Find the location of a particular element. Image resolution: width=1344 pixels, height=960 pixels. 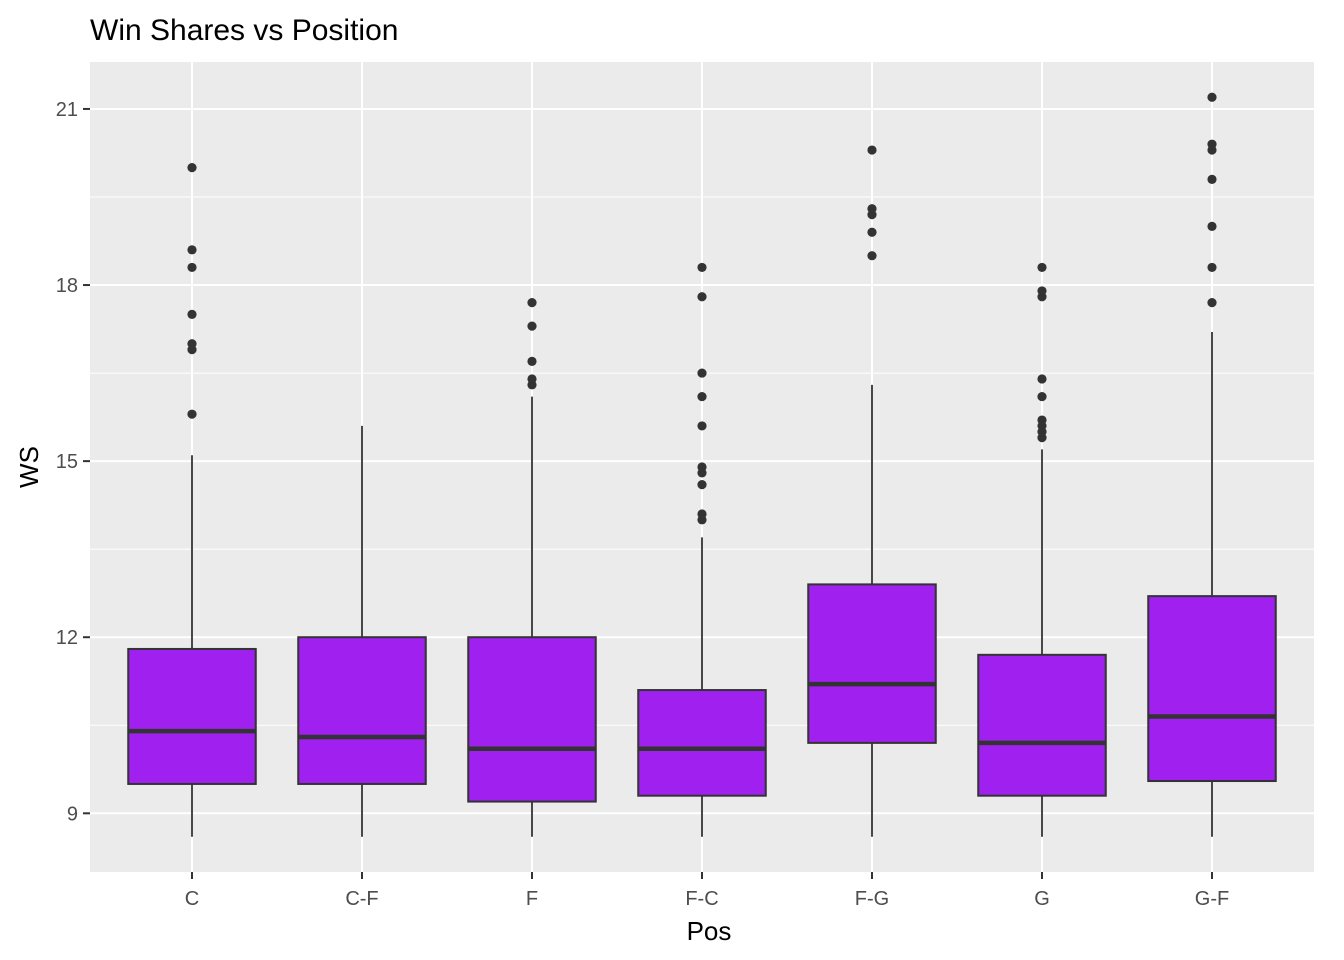

x-axis-title: Pos is located at coordinates (709, 931).